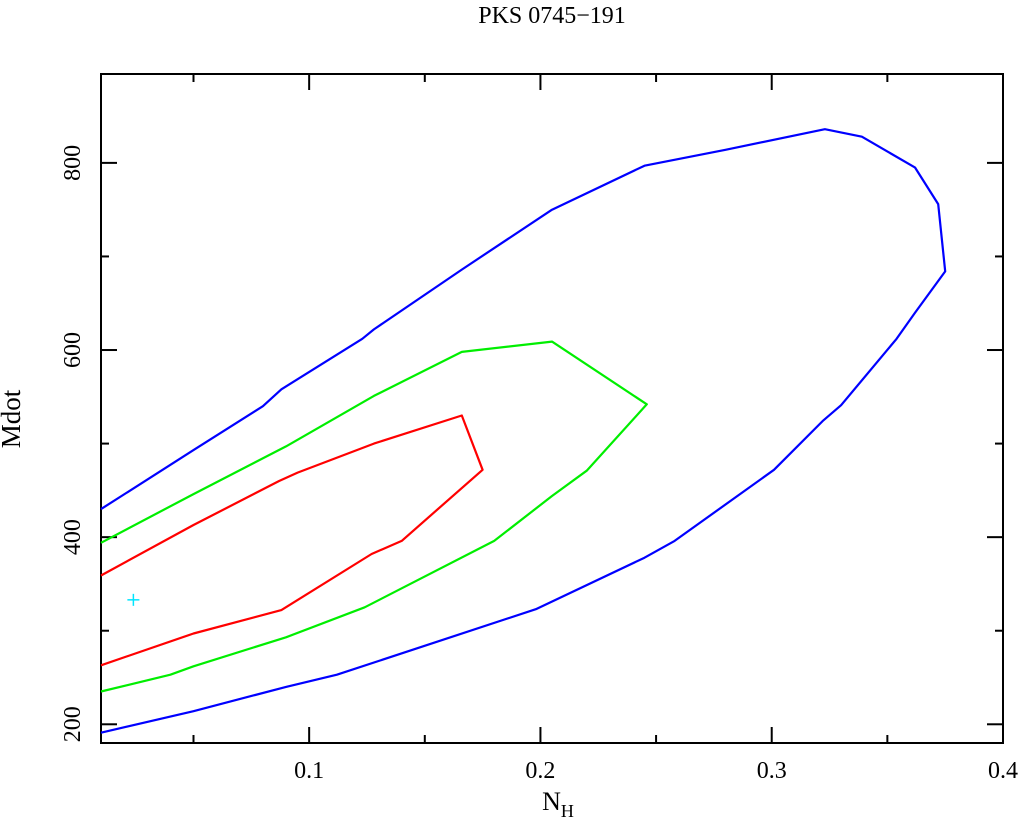  Describe the element at coordinates (13, 418) in the screenshot. I see `y-axis-label: Mdot` at that location.